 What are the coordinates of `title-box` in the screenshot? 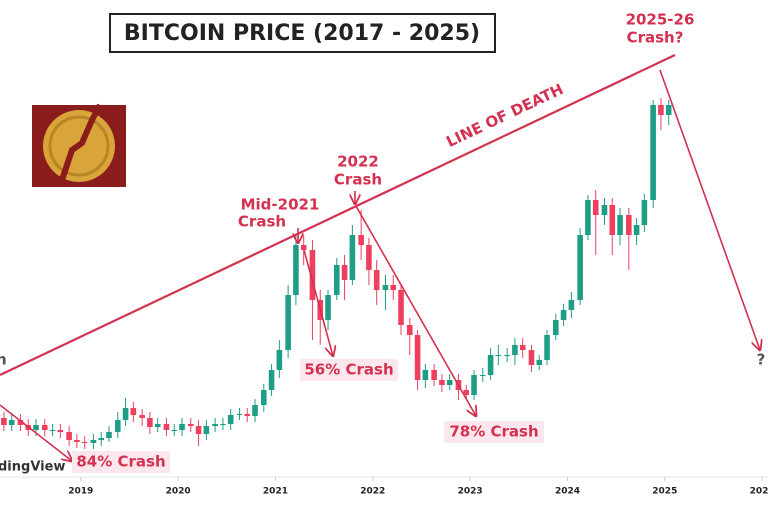 It's located at (302, 33).